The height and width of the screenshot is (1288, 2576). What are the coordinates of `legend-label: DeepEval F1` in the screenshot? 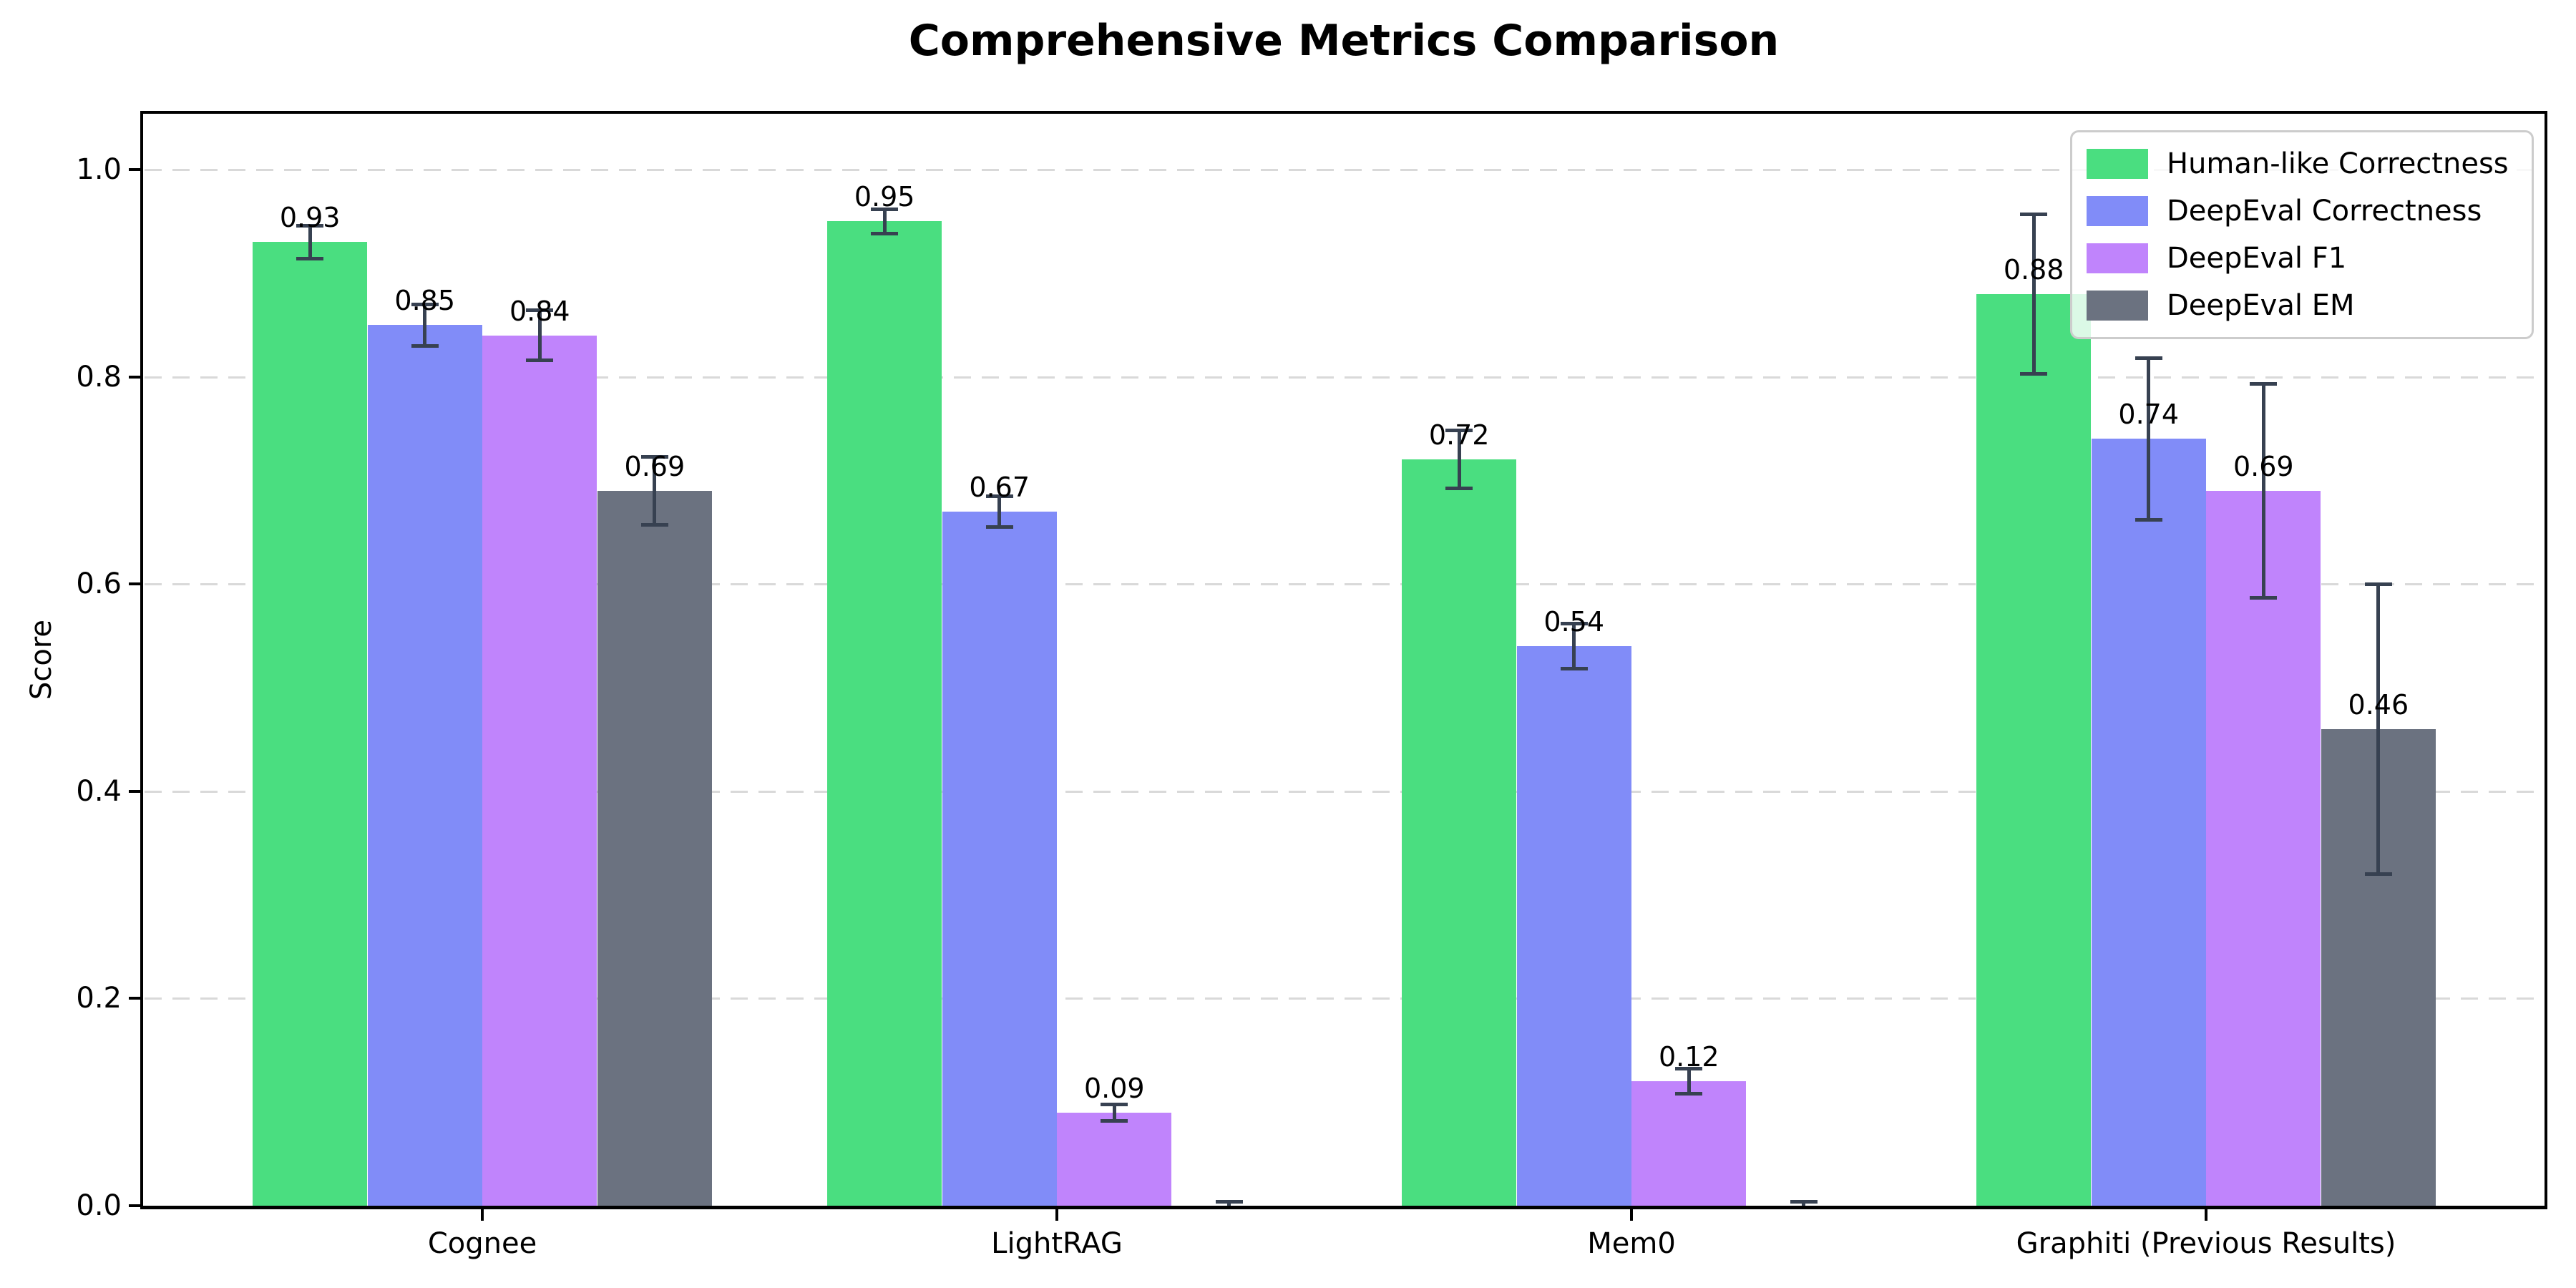 It's located at (2257, 258).